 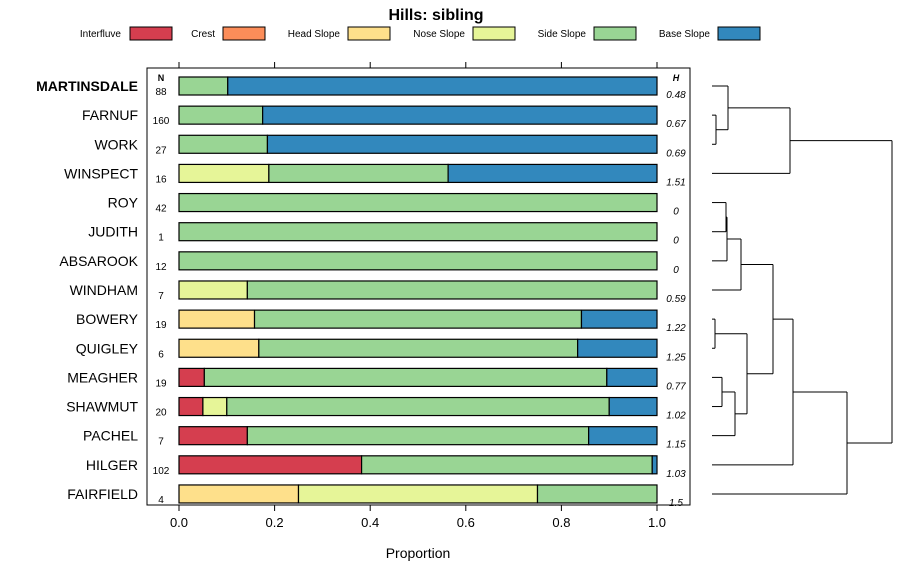 I want to click on bar-segment-pachel-base-slope, so click(x=623, y=436).